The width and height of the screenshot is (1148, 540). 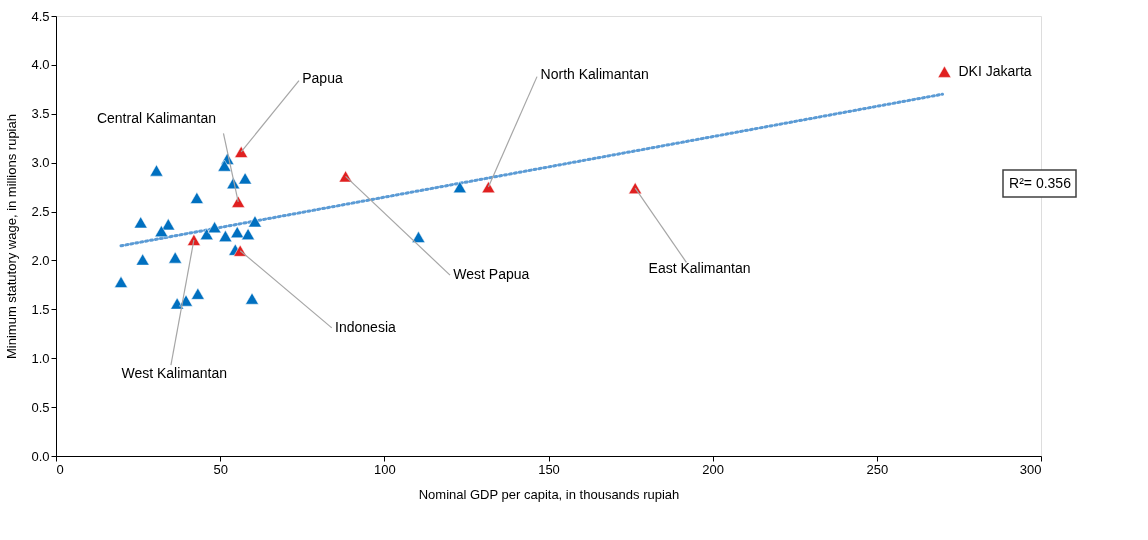 I want to click on x-tick-label: 0, so click(x=60, y=469).